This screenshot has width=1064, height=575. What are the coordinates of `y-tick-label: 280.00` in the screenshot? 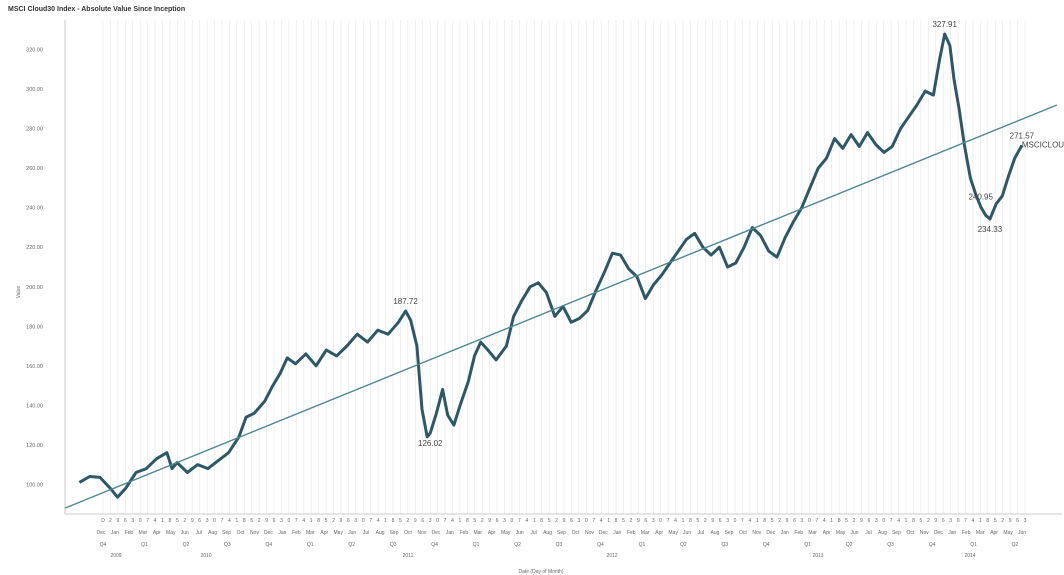 It's located at (34, 130).